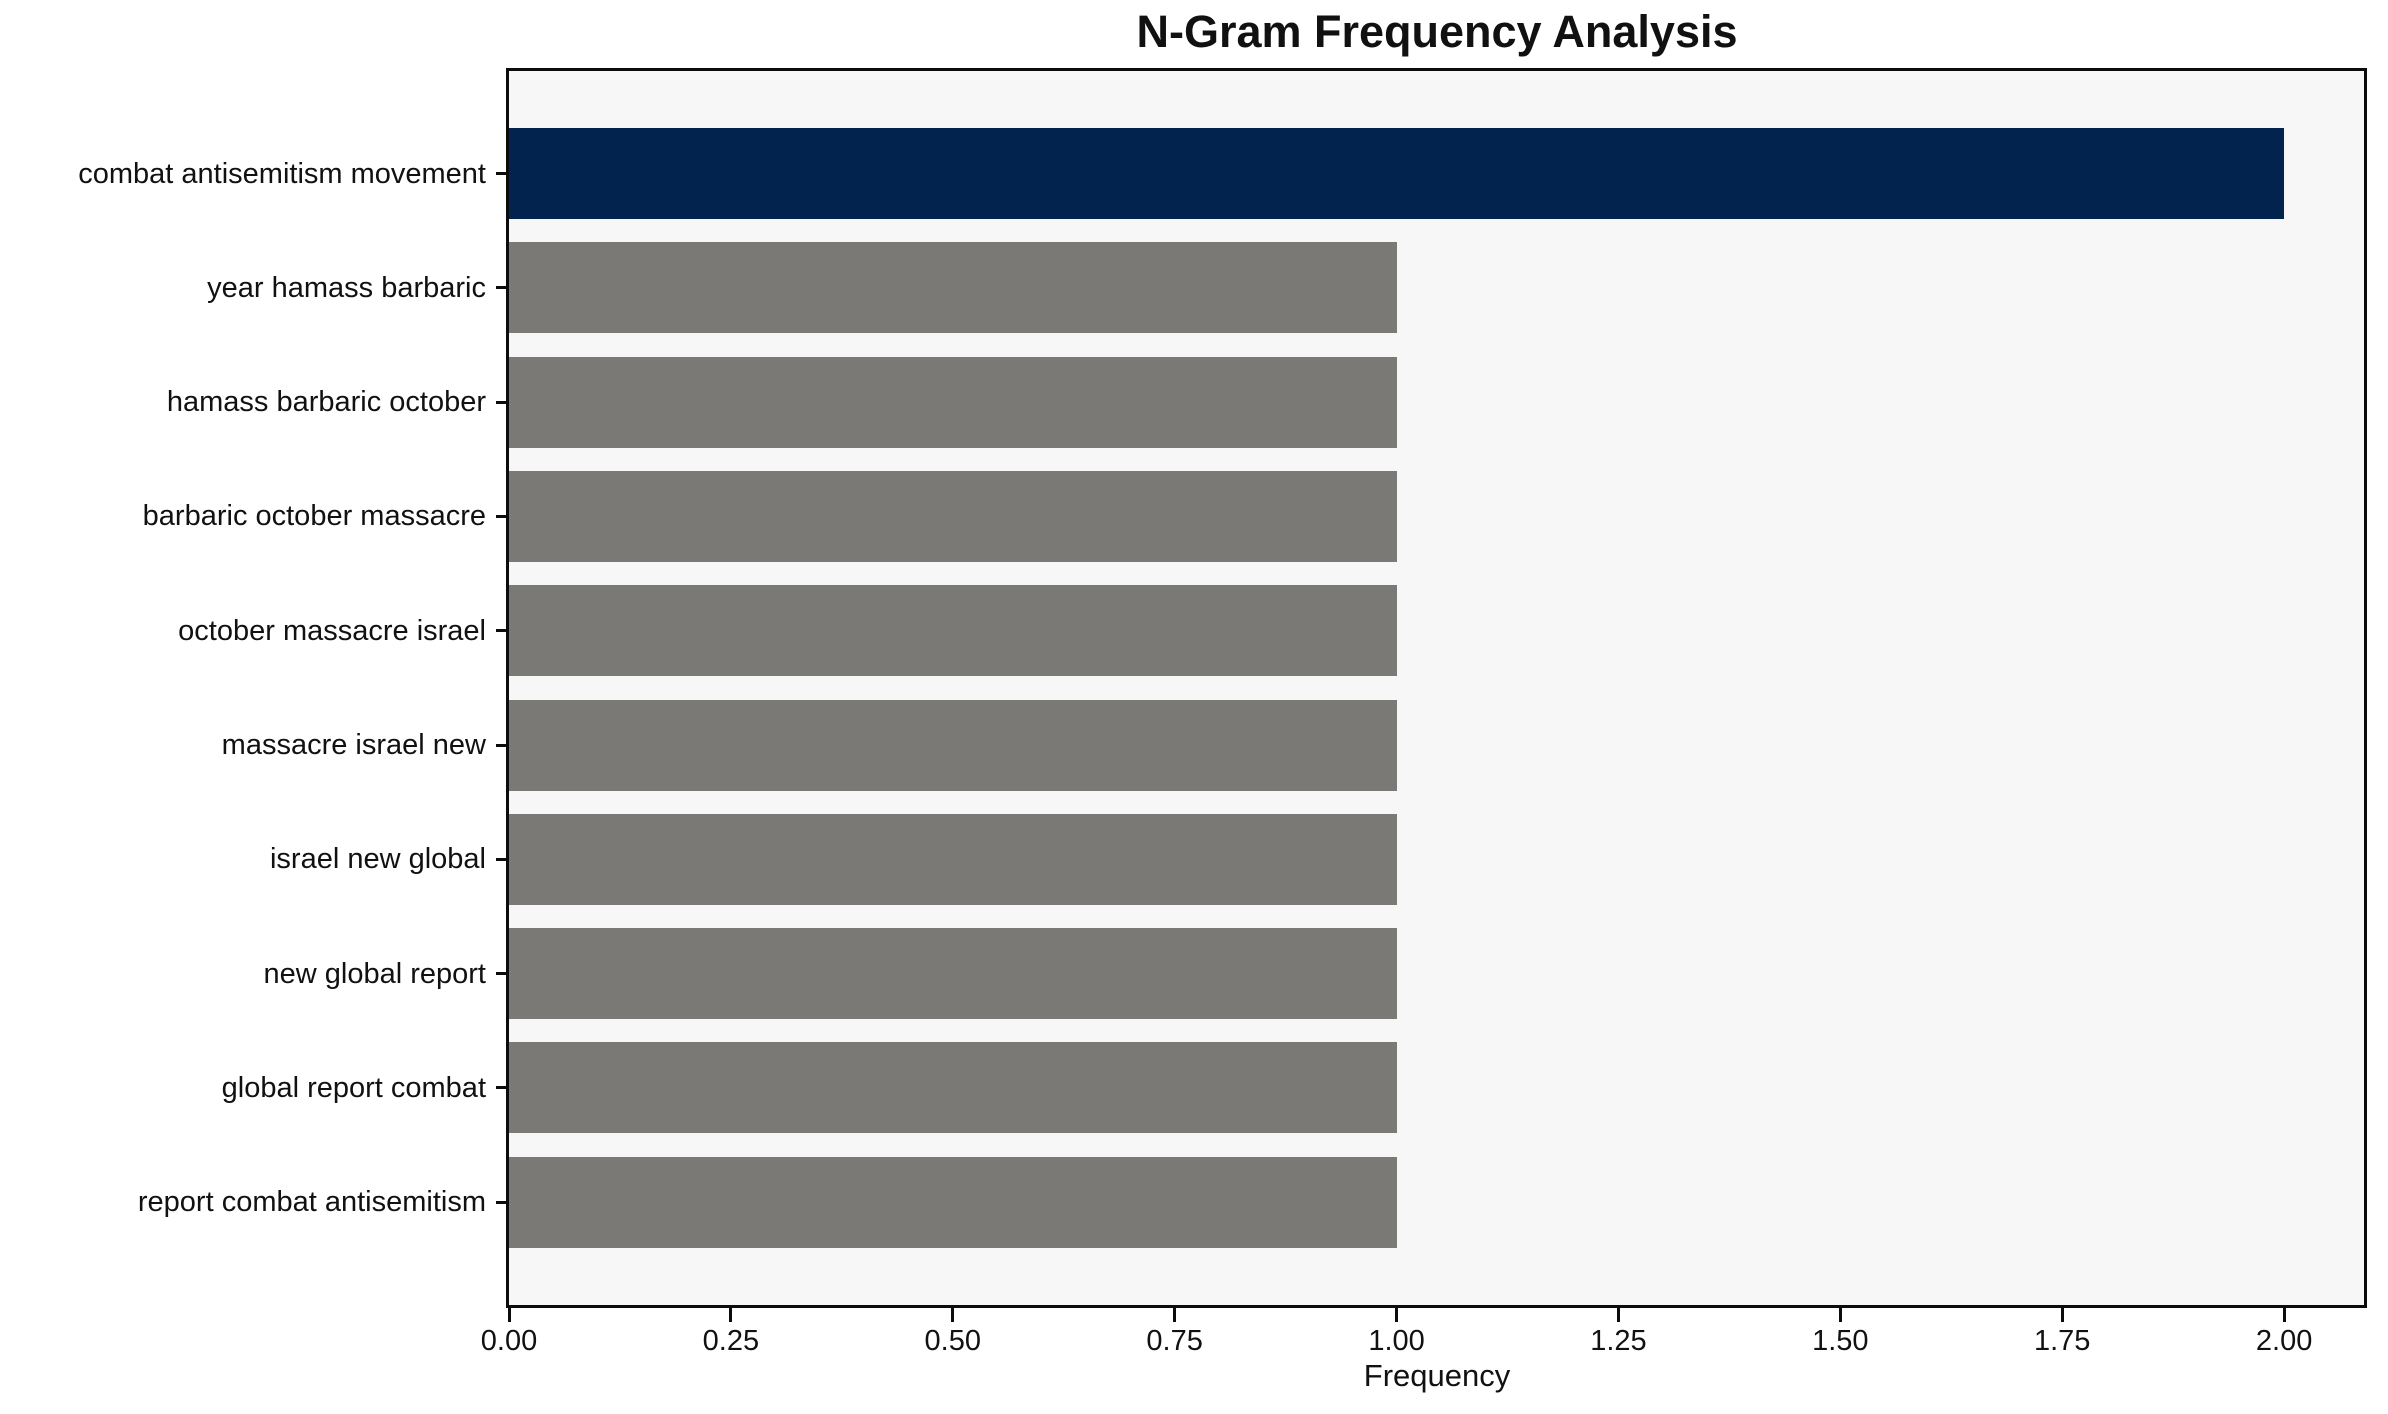 This screenshot has height=1414, width=2388. Describe the element at coordinates (1840, 1341) in the screenshot. I see `x-tick-label: 1.50` at that location.